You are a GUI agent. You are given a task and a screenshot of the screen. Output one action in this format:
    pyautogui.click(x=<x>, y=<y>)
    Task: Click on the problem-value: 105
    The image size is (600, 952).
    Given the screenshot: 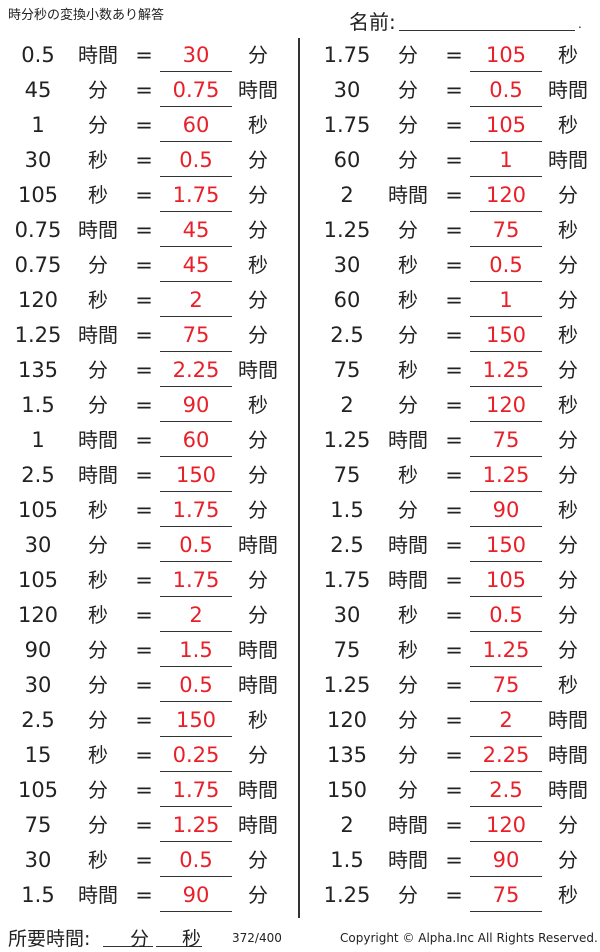 What is the action you would take?
    pyautogui.click(x=38, y=790)
    